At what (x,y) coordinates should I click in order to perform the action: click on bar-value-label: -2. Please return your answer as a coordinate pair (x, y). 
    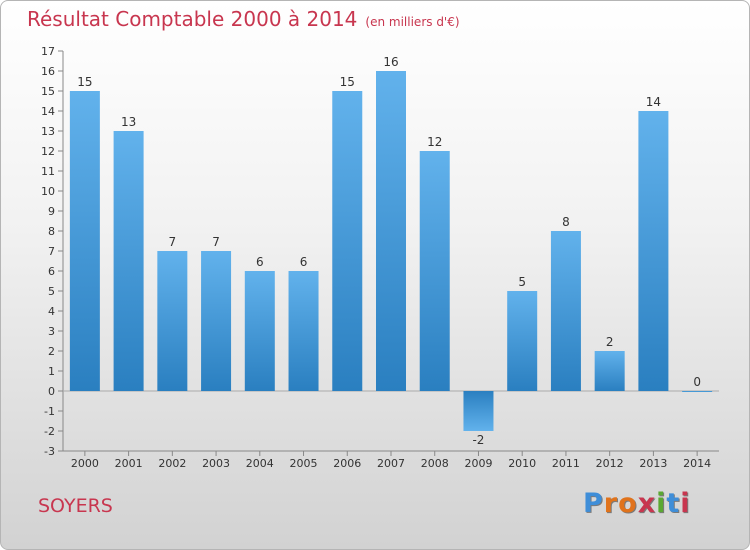
    Looking at the image, I should click on (478, 440).